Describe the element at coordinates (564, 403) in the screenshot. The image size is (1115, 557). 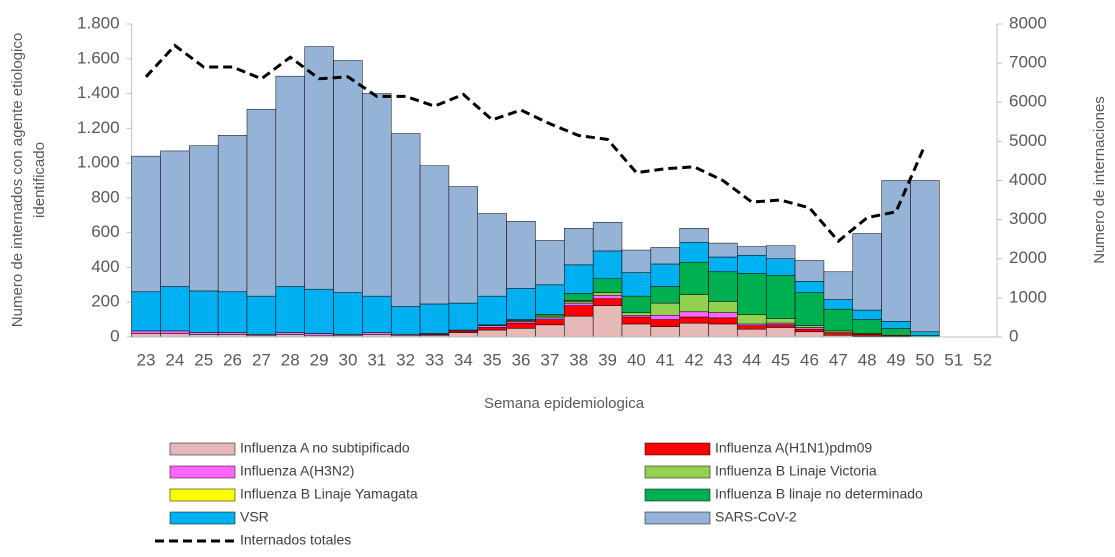
I see `x-axis-title: Semana epidemiologica` at that location.